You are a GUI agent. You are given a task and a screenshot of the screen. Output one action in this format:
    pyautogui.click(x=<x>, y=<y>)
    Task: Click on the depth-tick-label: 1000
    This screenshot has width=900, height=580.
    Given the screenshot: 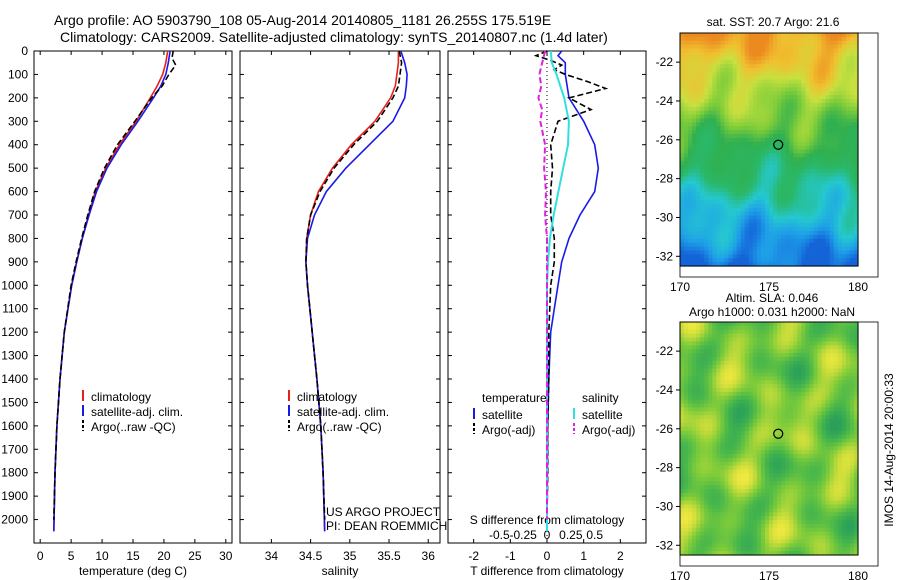 What is the action you would take?
    pyautogui.click(x=14, y=285)
    